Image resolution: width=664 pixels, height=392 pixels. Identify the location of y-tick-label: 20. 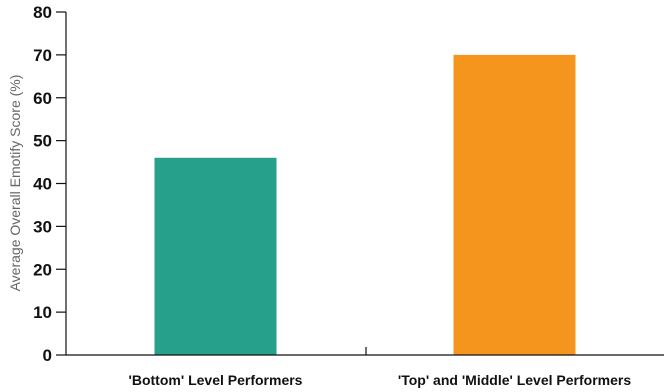
(42, 269).